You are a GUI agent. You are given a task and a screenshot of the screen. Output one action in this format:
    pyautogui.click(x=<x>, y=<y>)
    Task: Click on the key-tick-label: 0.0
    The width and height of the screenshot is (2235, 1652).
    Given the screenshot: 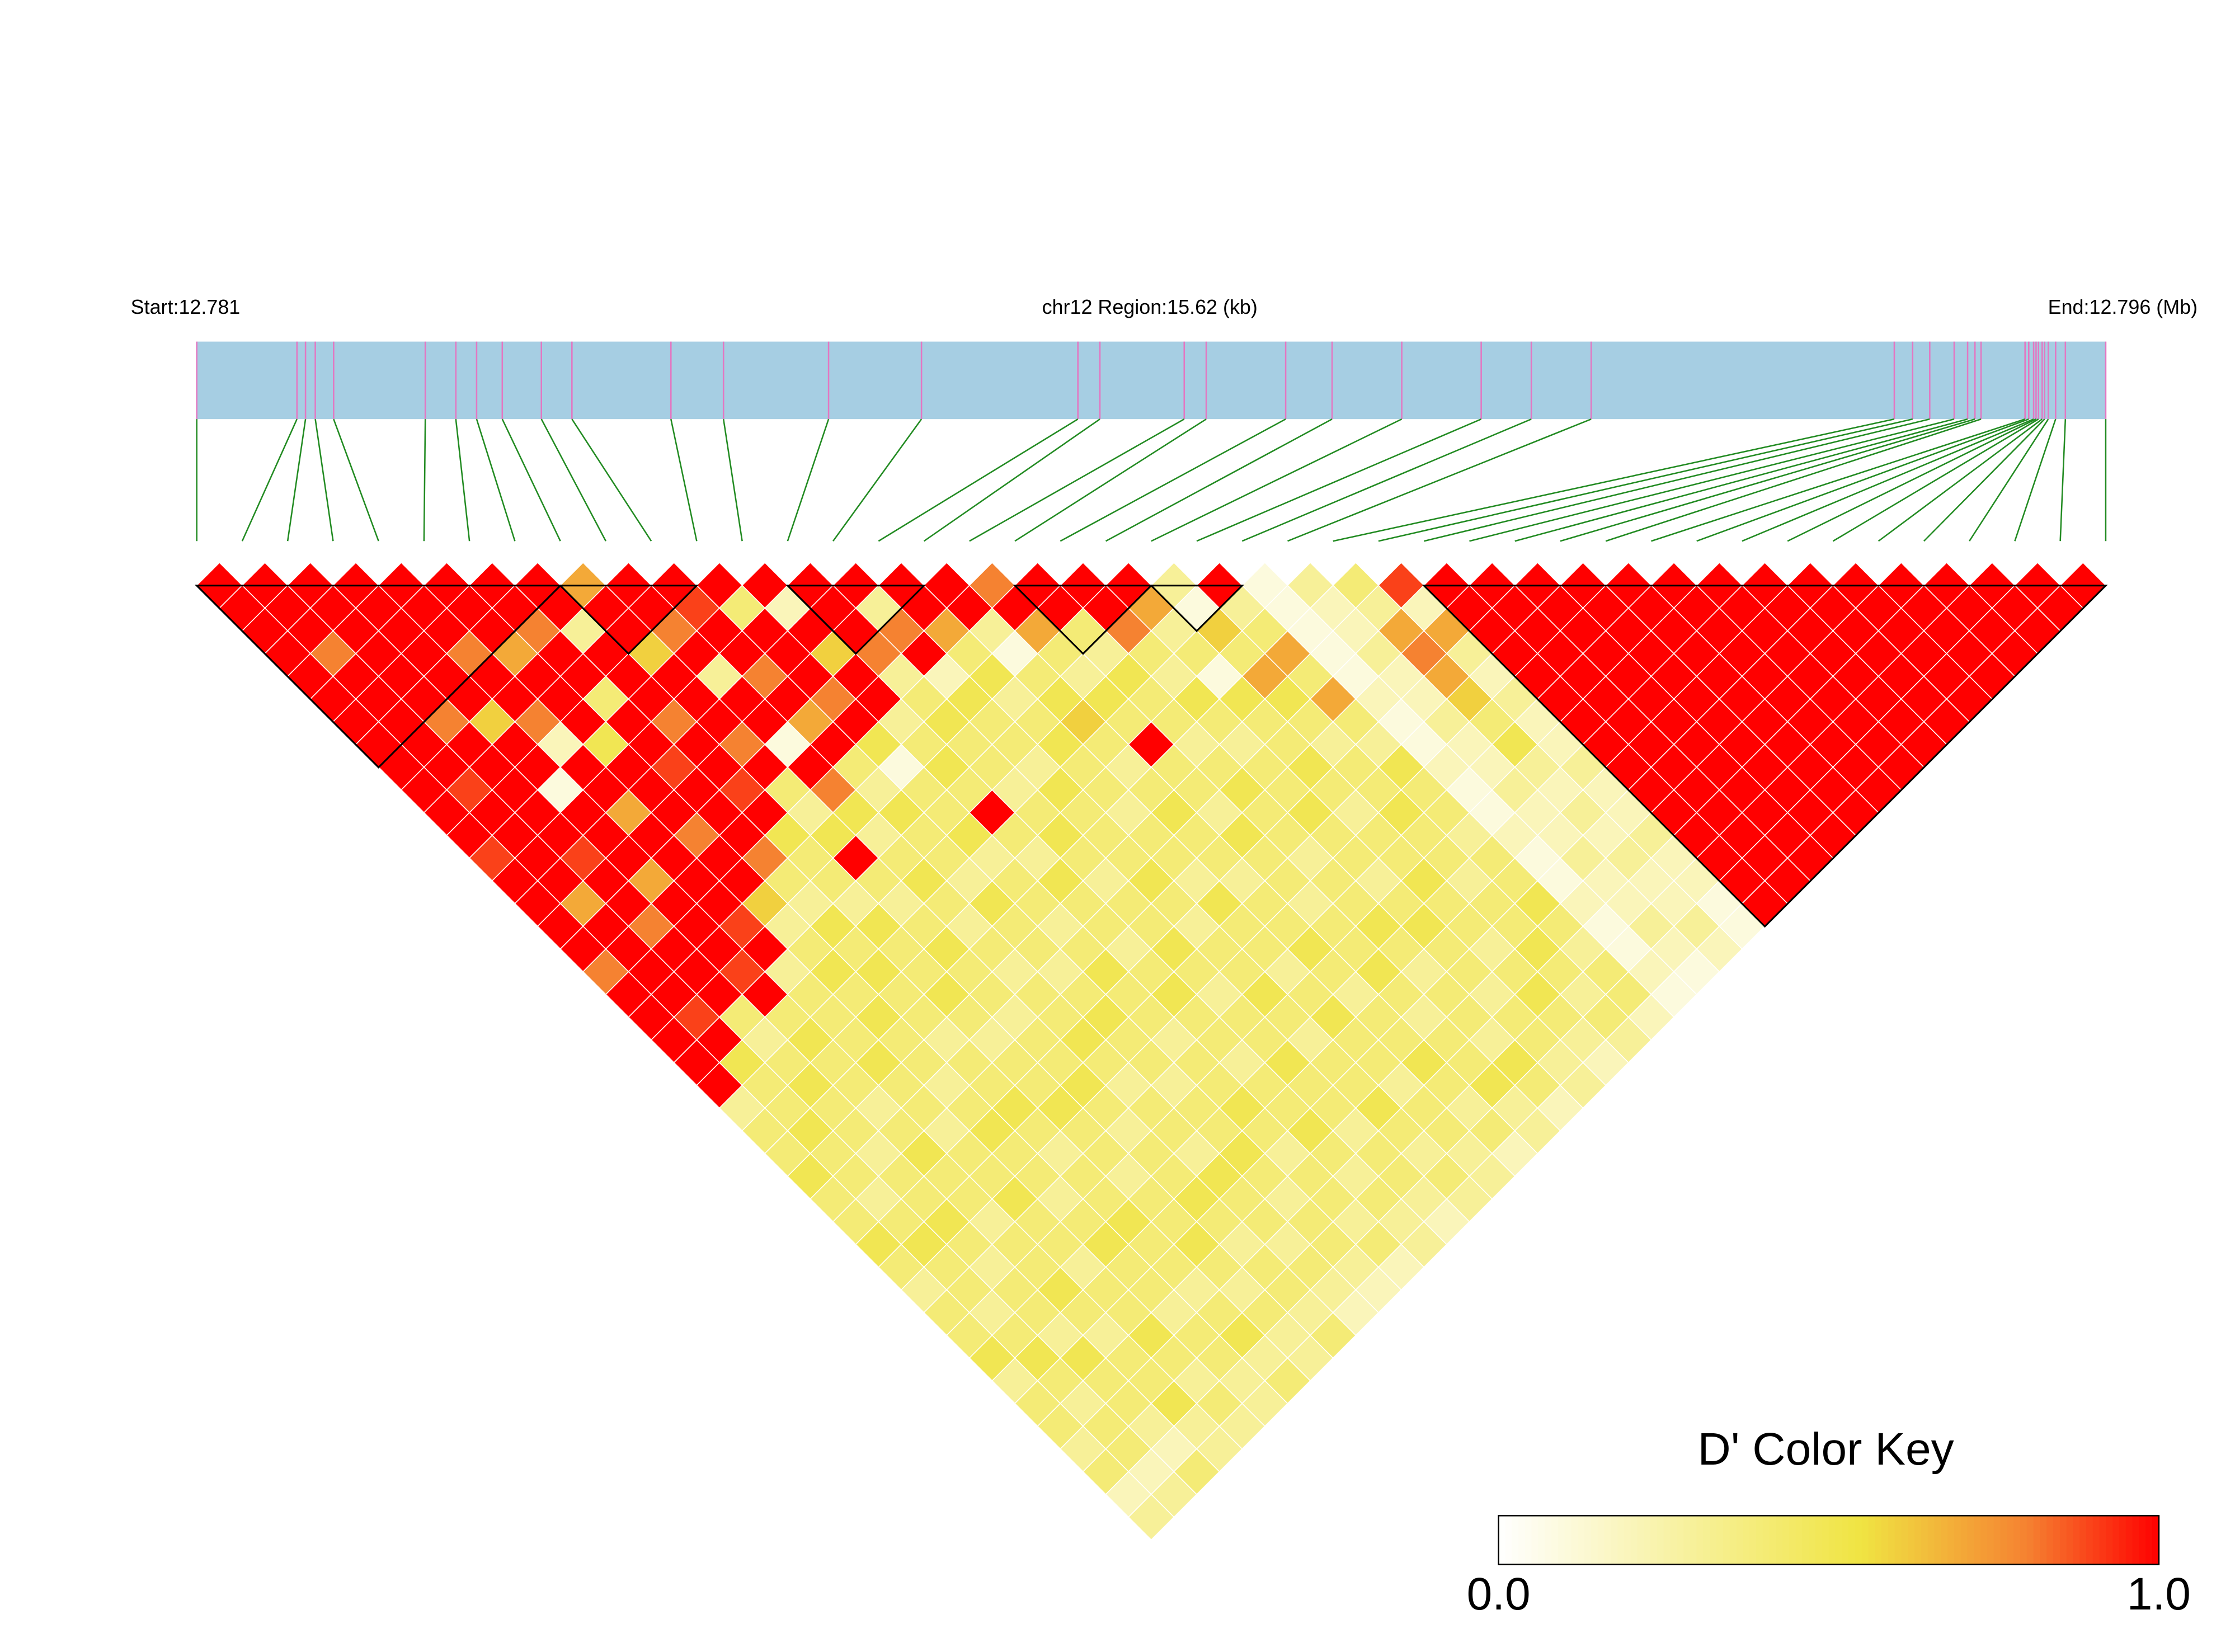 What is the action you would take?
    pyautogui.click(x=1499, y=1595)
    